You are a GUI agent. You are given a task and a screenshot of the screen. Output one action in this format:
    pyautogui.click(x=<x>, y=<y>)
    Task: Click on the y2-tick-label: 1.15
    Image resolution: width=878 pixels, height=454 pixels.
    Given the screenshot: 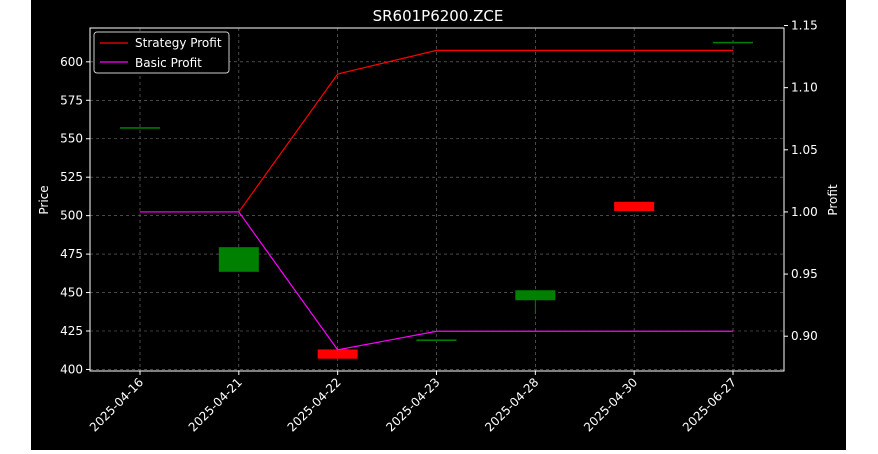 What is the action you would take?
    pyautogui.click(x=804, y=26)
    